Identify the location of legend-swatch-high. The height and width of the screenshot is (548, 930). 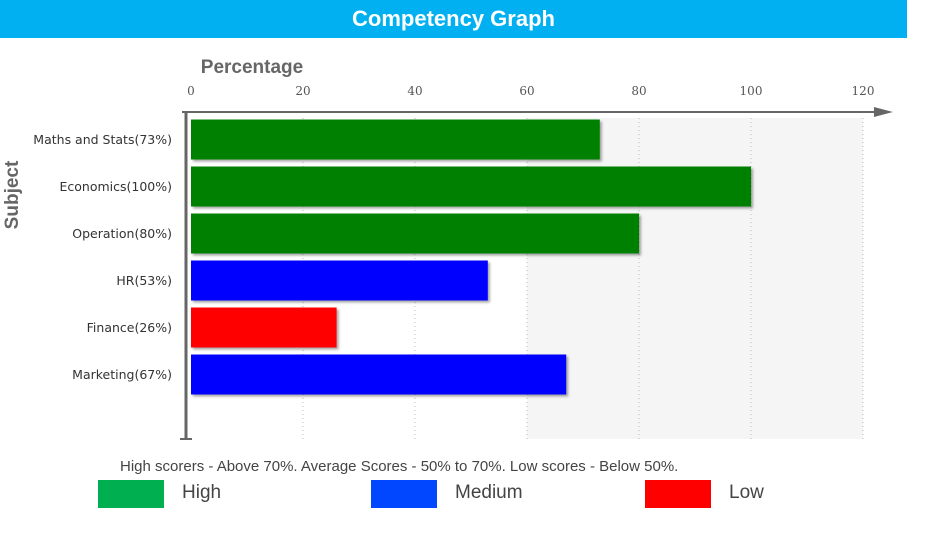
(131, 494).